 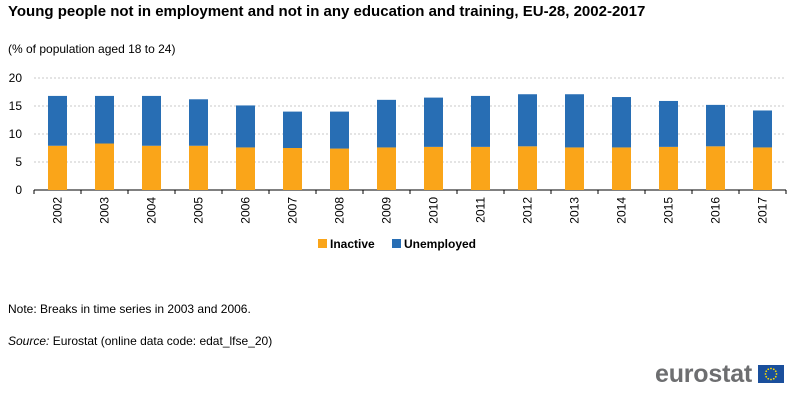 I want to click on bar-inactive-2005, so click(x=198, y=167).